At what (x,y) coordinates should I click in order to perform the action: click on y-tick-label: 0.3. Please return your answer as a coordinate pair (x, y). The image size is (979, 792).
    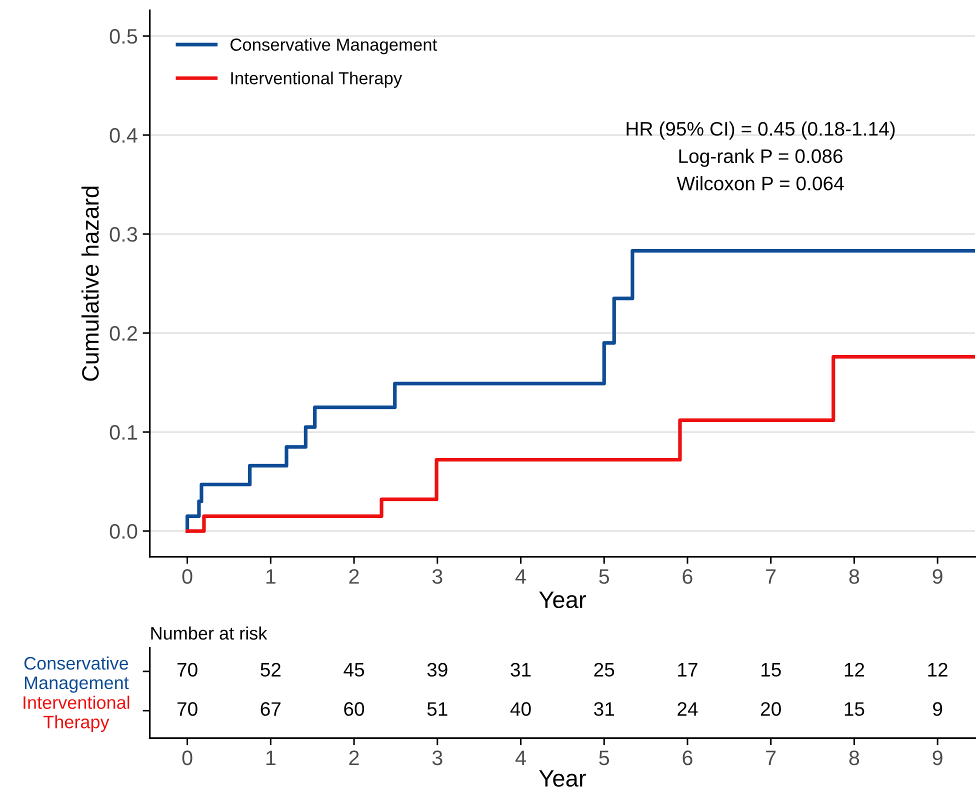
    Looking at the image, I should click on (124, 234).